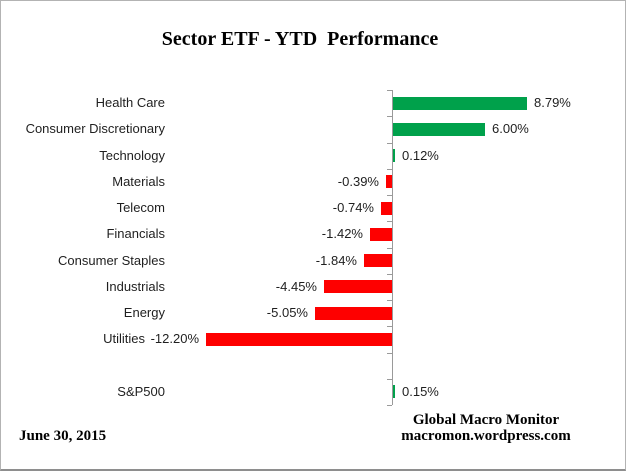  Describe the element at coordinates (141, 391) in the screenshot. I see `category-label: S&P500` at that location.